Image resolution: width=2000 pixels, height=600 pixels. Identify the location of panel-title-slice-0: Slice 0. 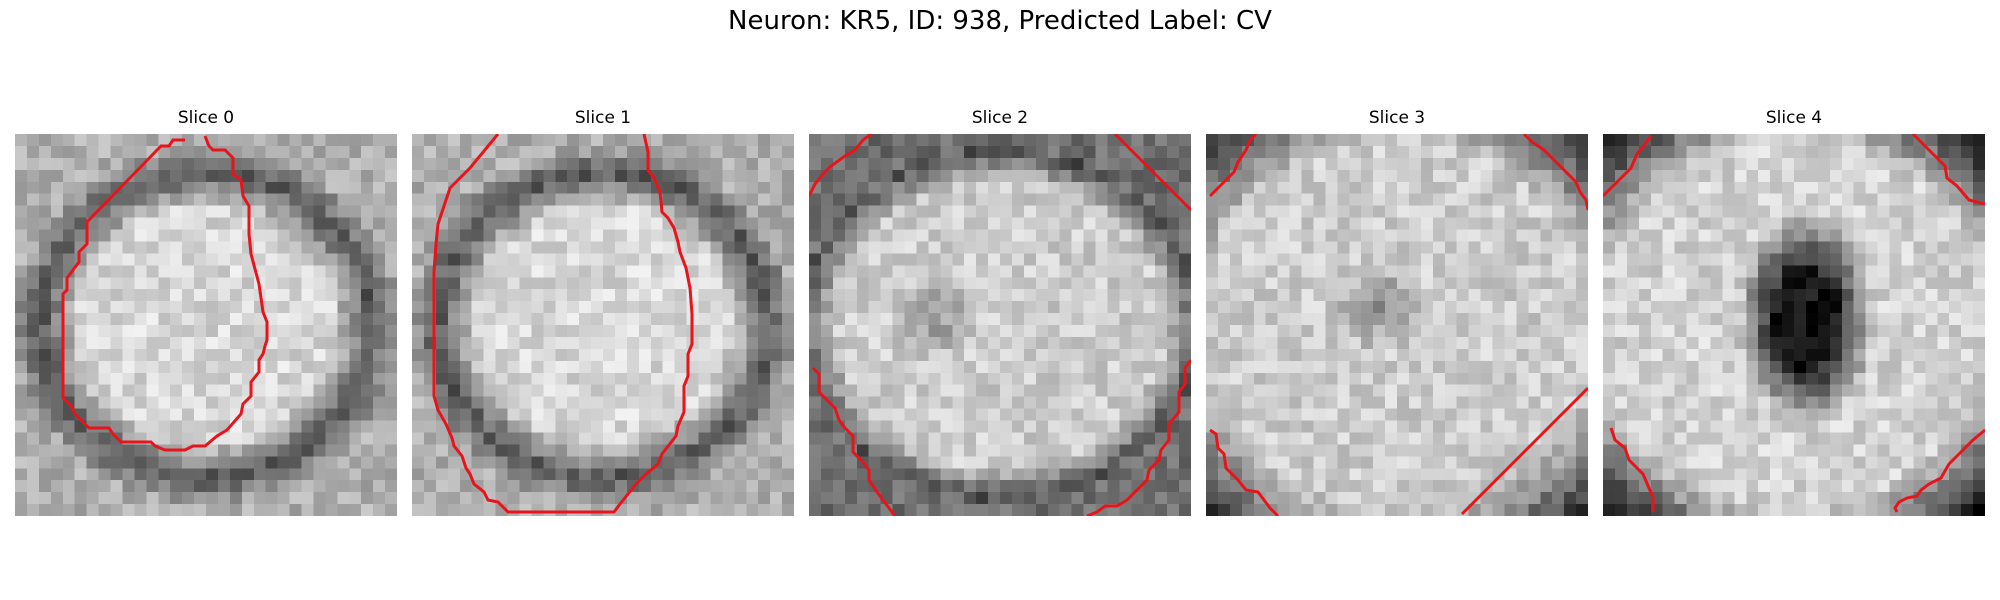
(206, 118).